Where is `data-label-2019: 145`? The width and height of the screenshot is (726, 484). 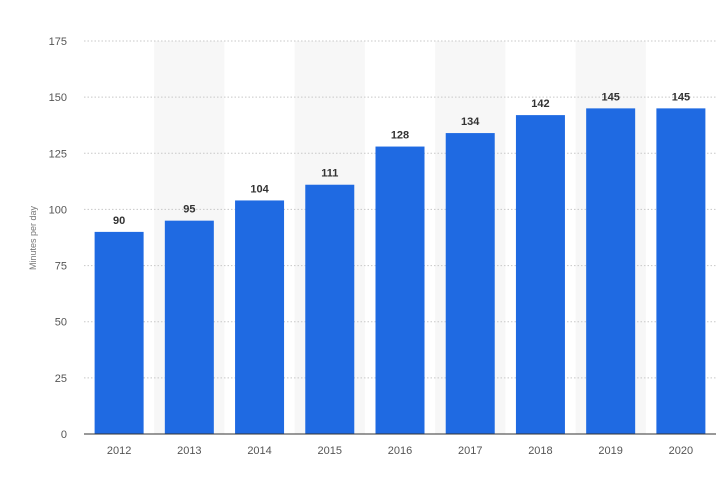 data-label-2019: 145 is located at coordinates (610, 97).